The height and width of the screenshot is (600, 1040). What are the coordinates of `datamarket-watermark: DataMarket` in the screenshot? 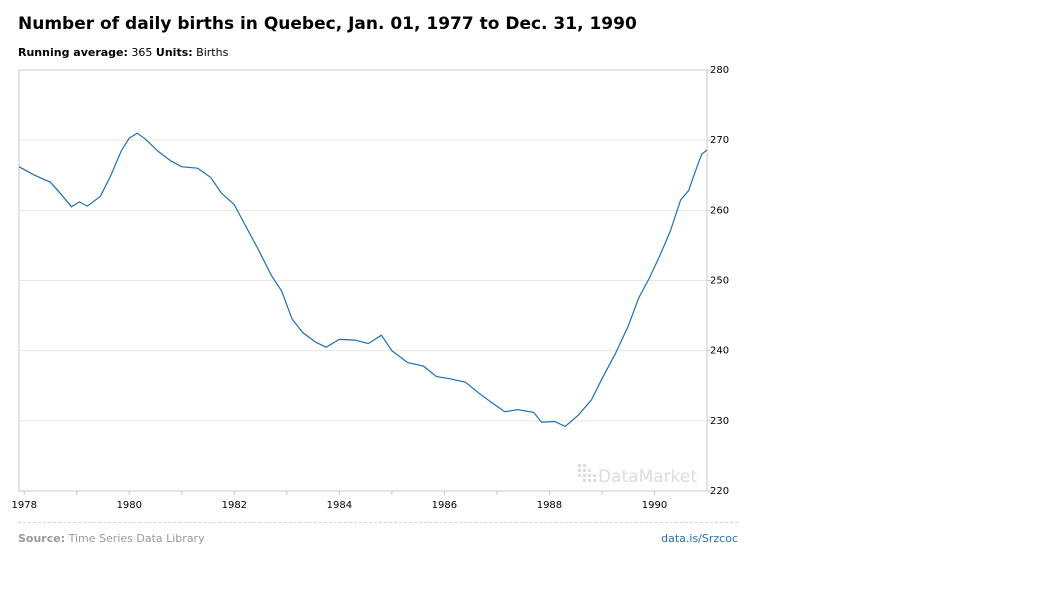 It's located at (647, 477).